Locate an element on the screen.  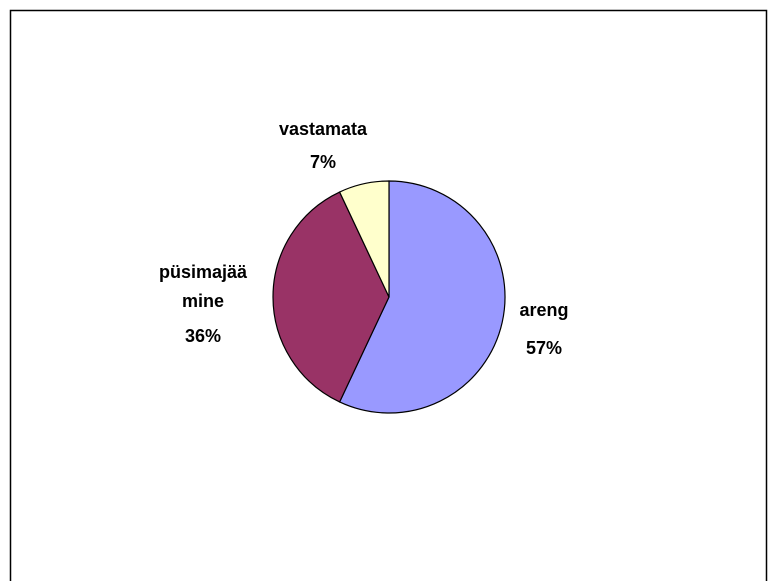
category-label: areng is located at coordinates (544, 310).